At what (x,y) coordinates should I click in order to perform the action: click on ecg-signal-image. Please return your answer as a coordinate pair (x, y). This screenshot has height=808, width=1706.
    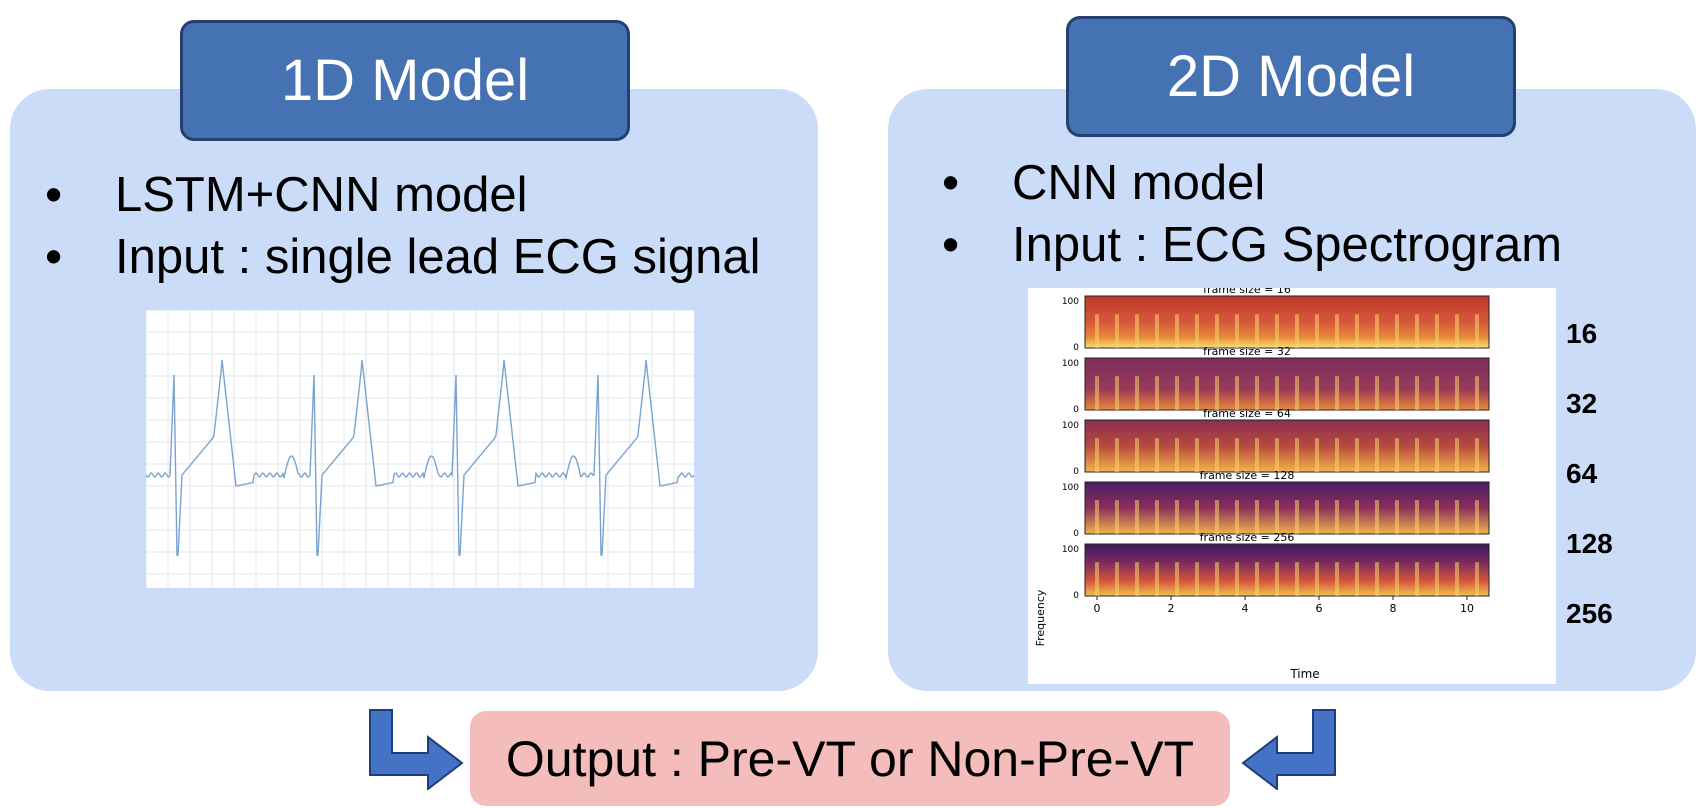
    Looking at the image, I should click on (420, 449).